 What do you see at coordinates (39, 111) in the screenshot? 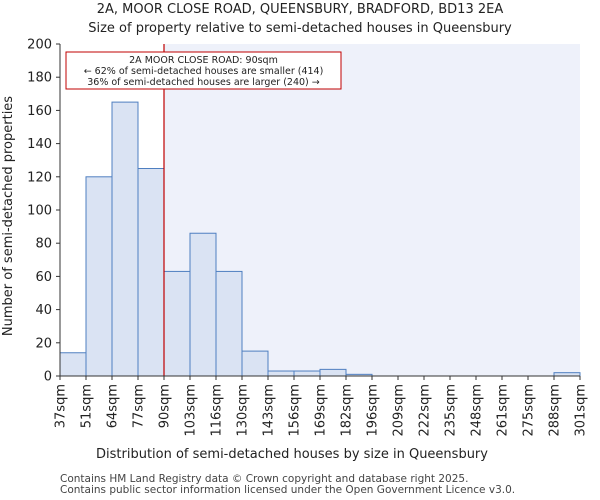
I see `y-tick-label: 160` at bounding box center [39, 111].